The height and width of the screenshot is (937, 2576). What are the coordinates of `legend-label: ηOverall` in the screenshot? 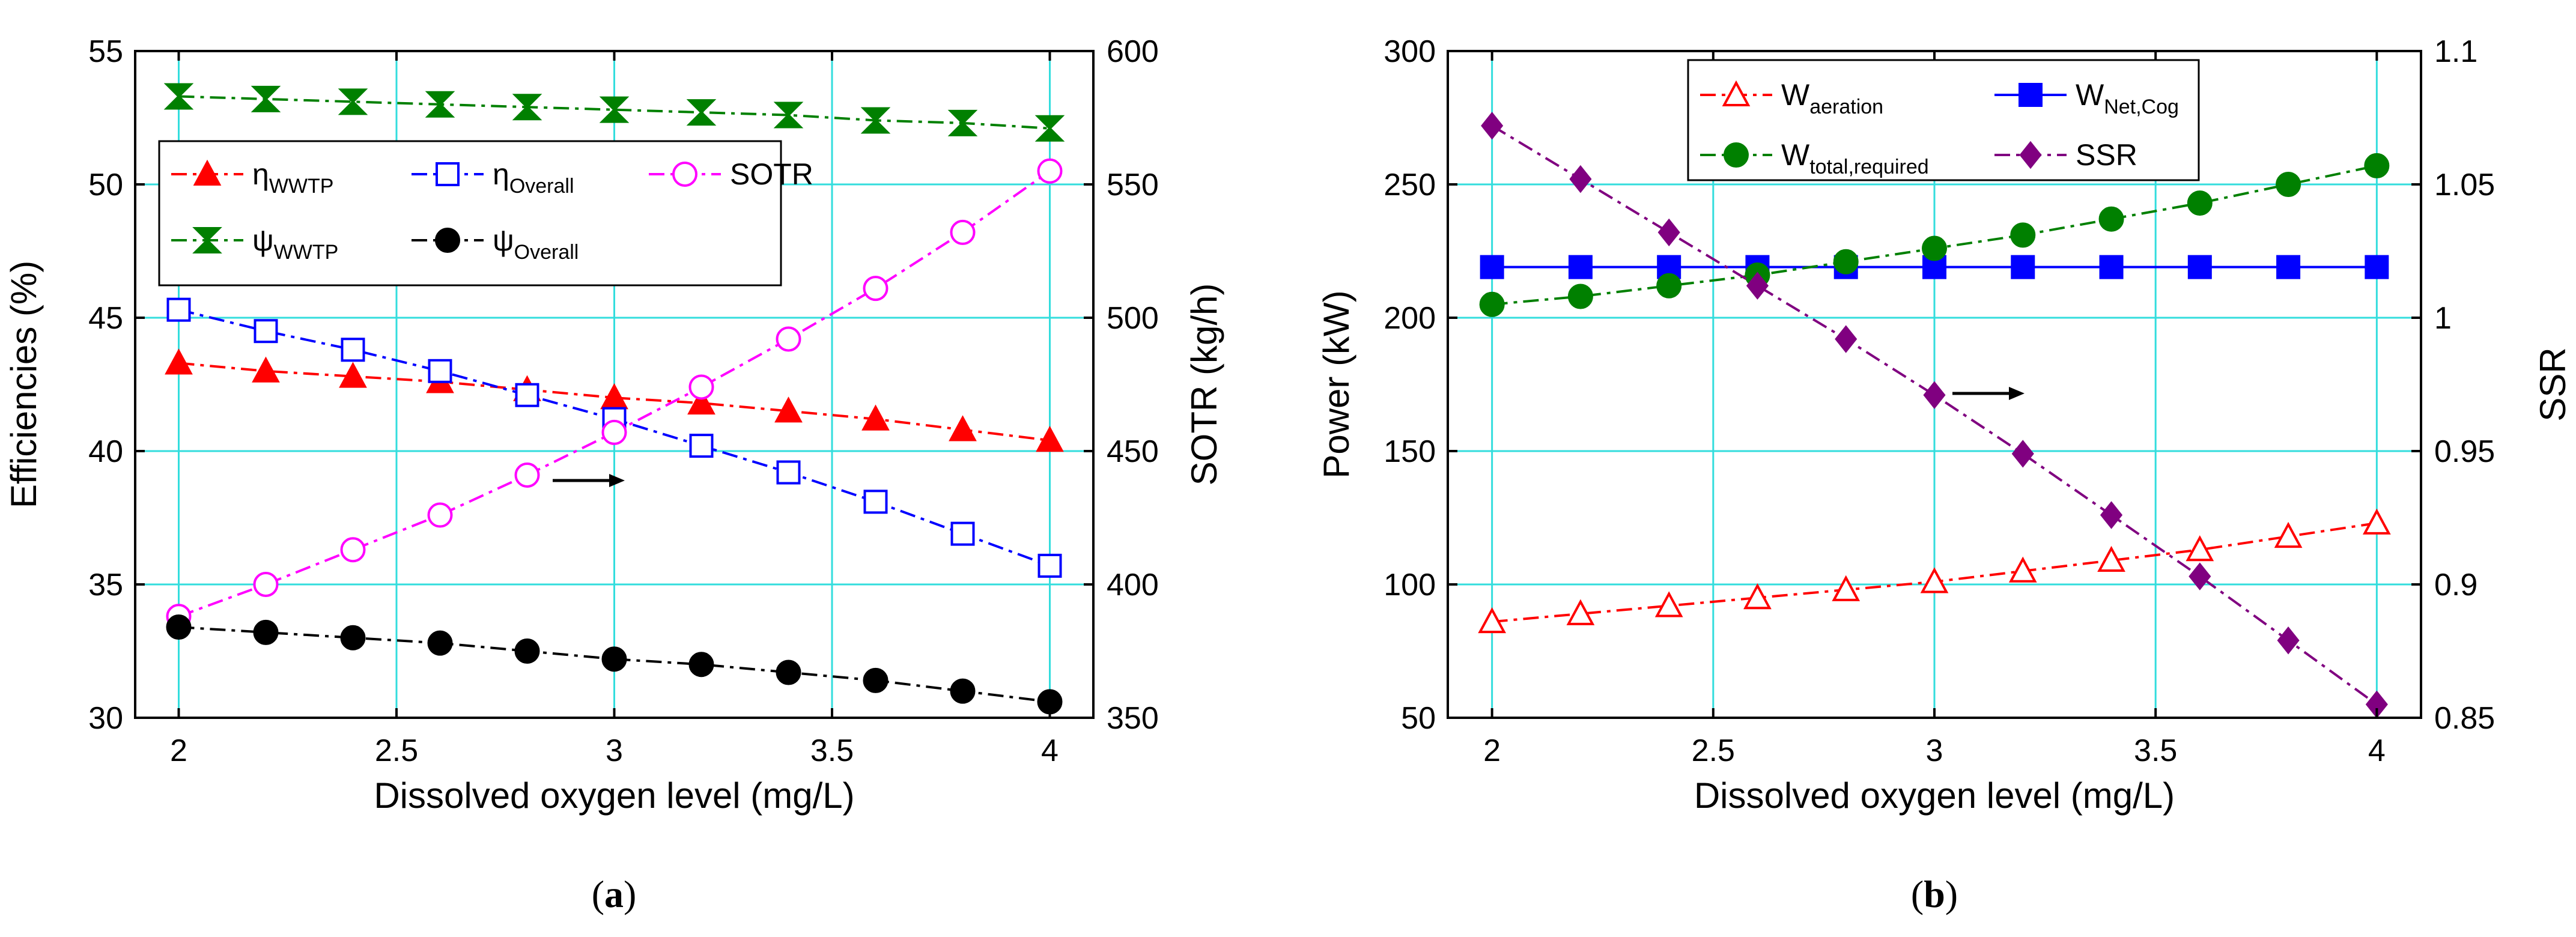 It's located at (533, 177).